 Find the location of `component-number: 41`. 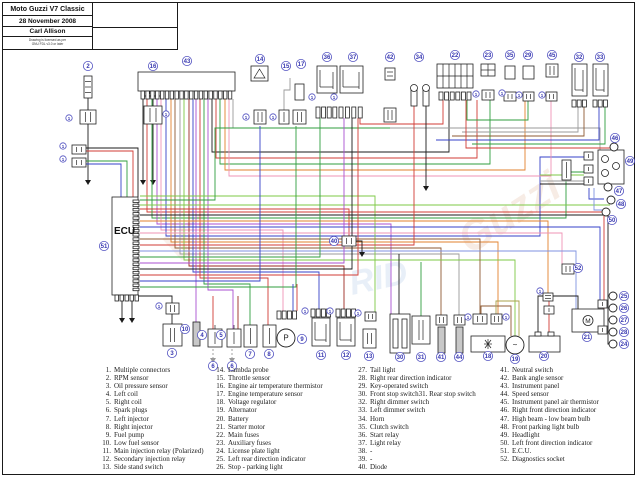

component-number: 41 is located at coordinates (441, 358).